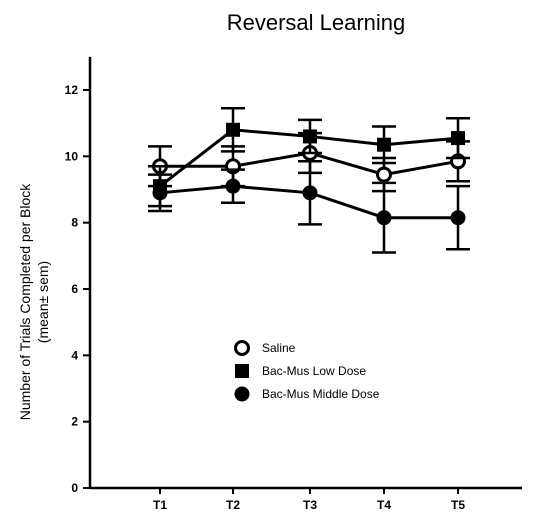 Image resolution: width=533 pixels, height=518 pixels. I want to click on y-tick-label: 12, so click(72, 90).